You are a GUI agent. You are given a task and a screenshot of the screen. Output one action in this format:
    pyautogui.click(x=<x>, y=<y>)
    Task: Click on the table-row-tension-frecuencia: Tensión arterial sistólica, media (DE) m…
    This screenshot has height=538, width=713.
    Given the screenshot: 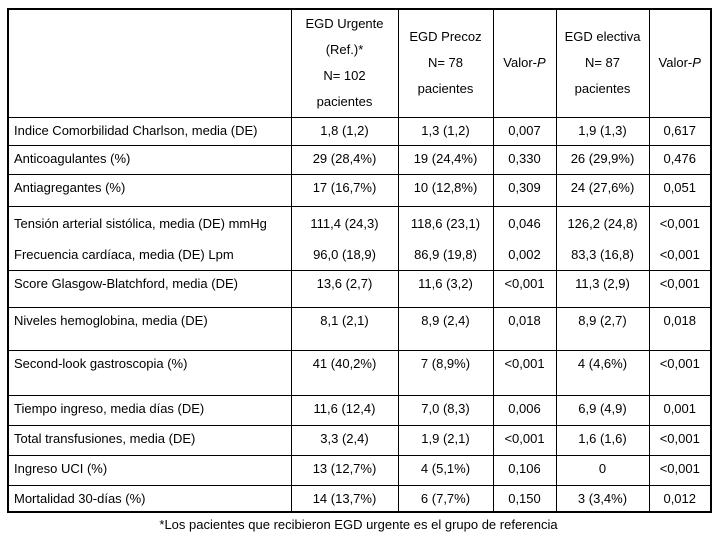 What is the action you would take?
    pyautogui.click(x=359, y=238)
    